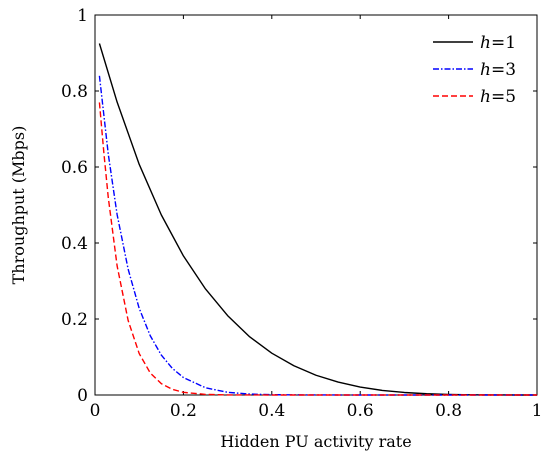 The width and height of the screenshot is (550, 460). I want to click on y-axis-title: Throughput (Mbps), so click(18, 205).